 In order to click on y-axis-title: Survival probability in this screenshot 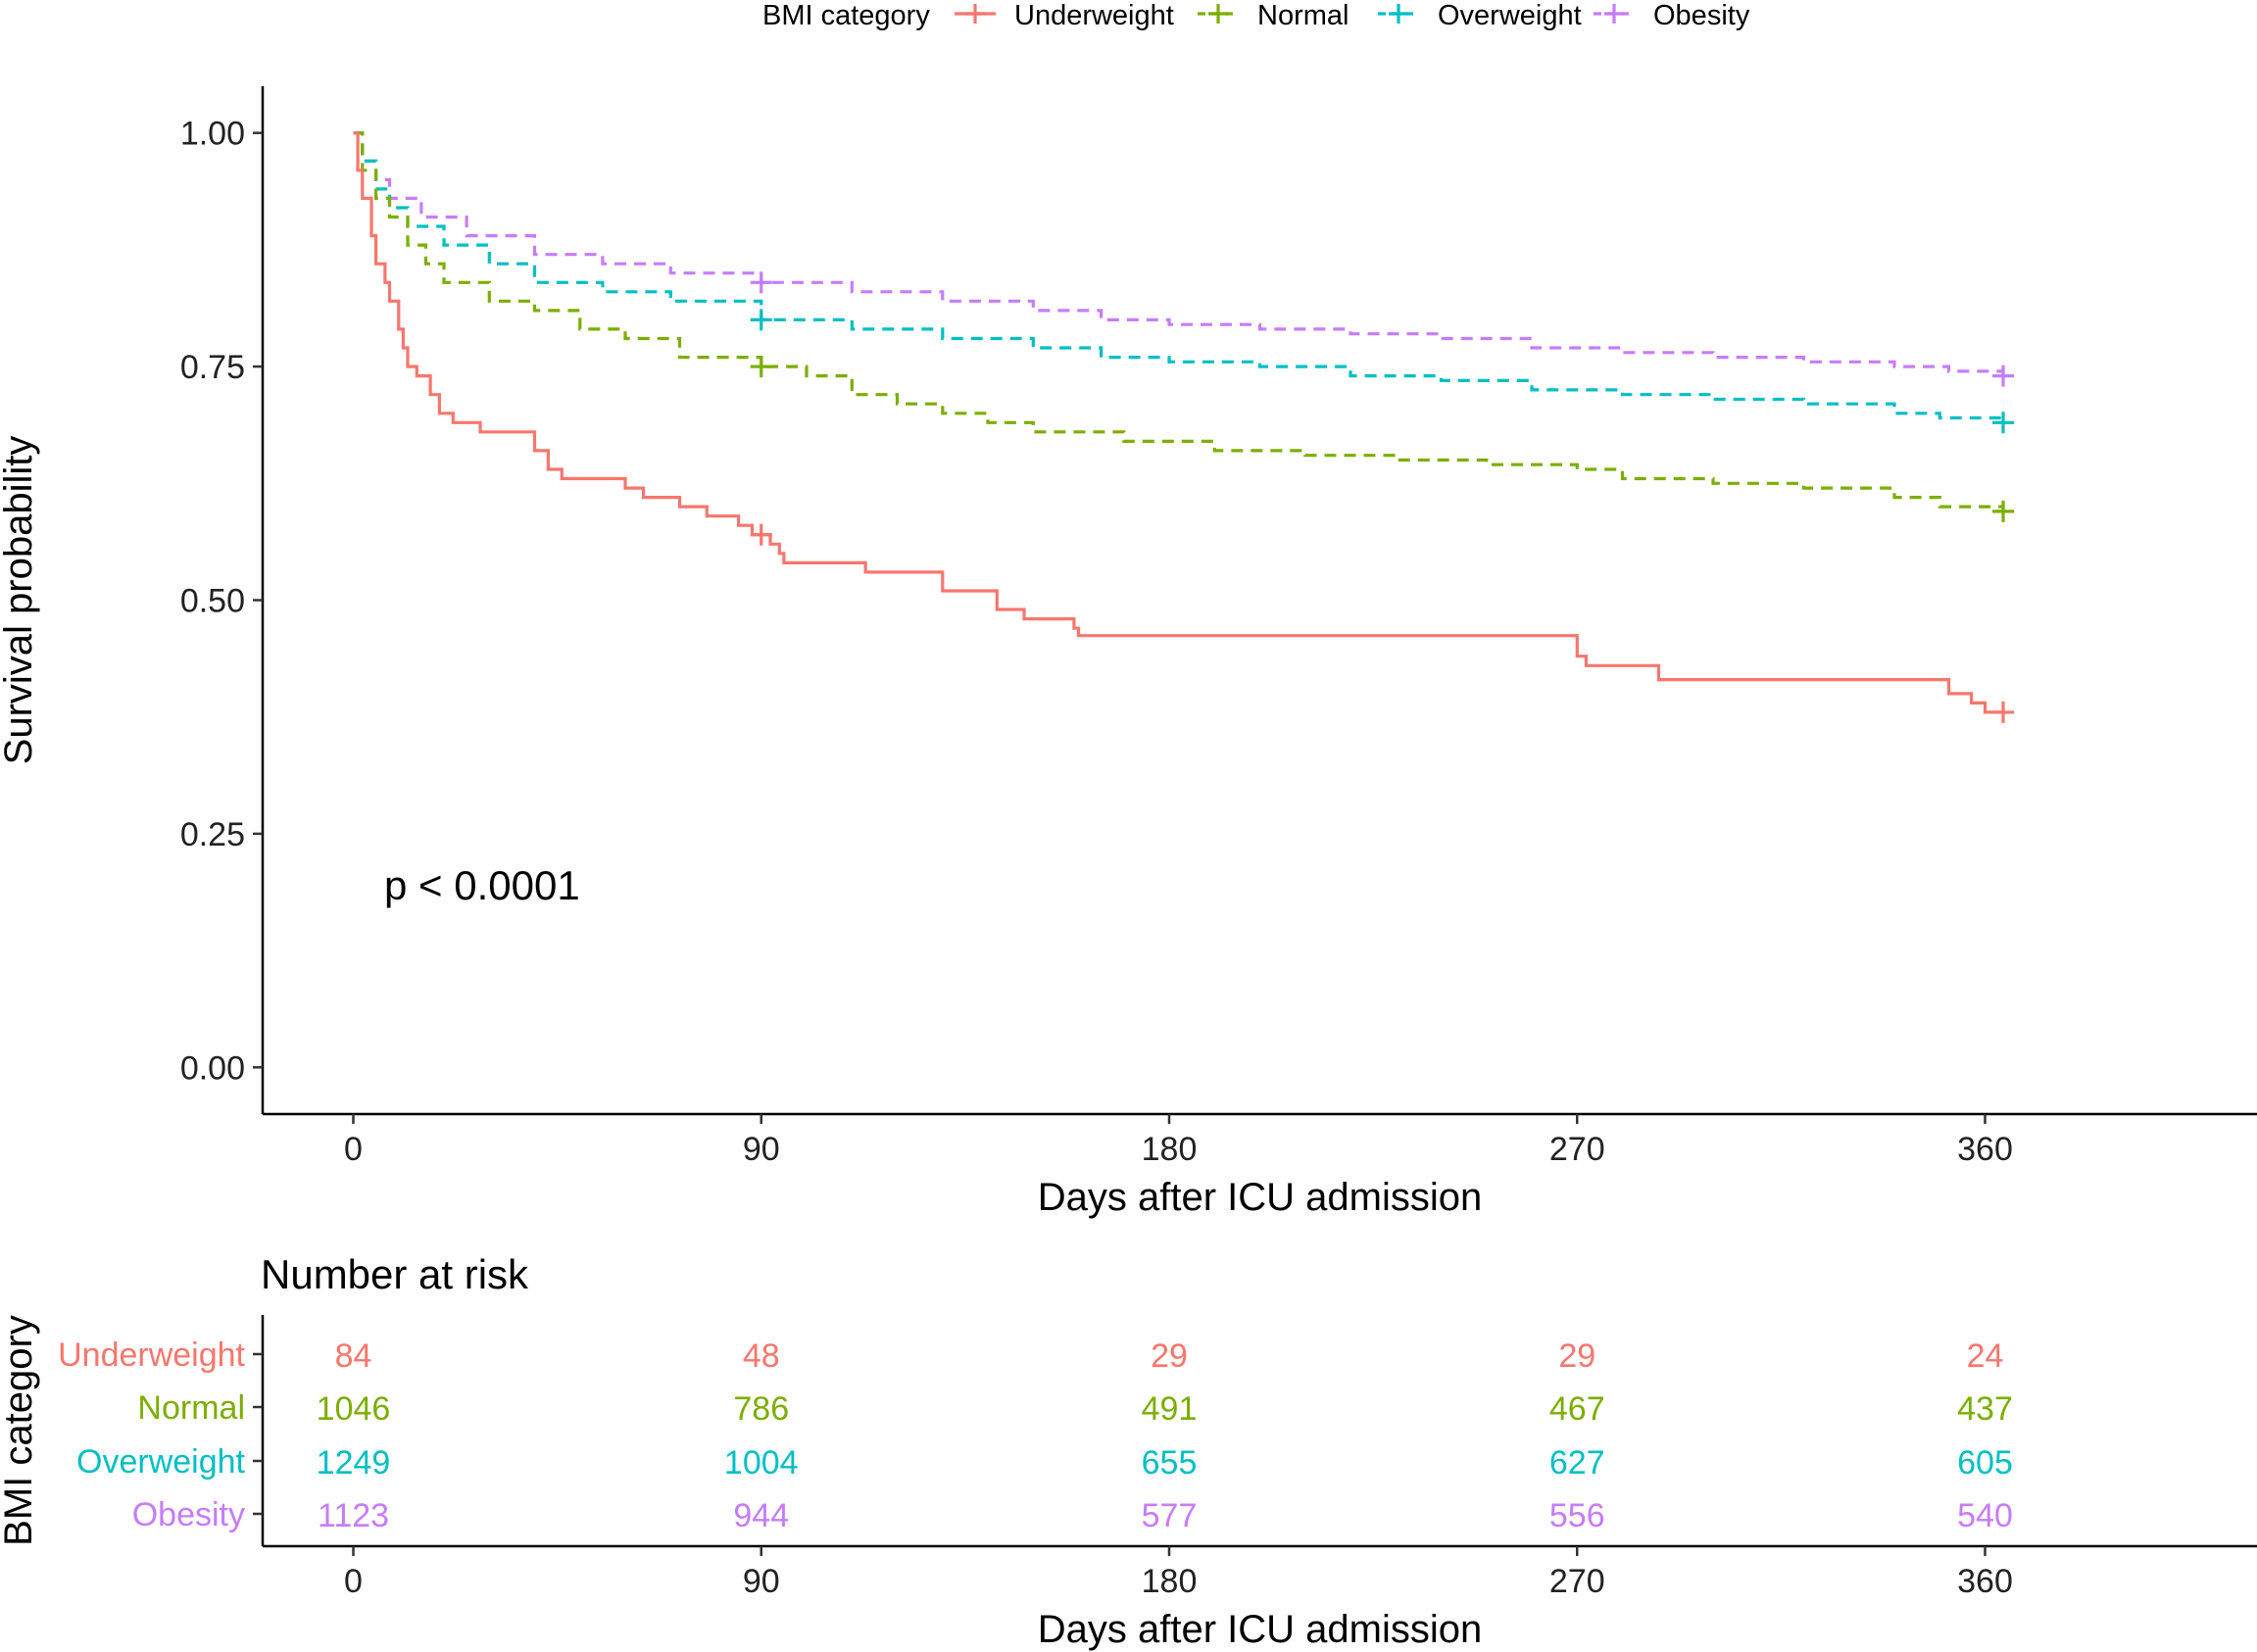, I will do `click(20, 600)`.